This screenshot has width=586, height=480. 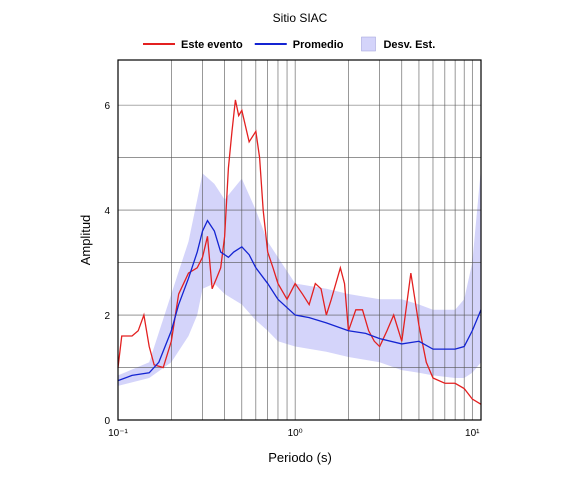 I want to click on y-tick-label: 4, so click(x=107, y=211).